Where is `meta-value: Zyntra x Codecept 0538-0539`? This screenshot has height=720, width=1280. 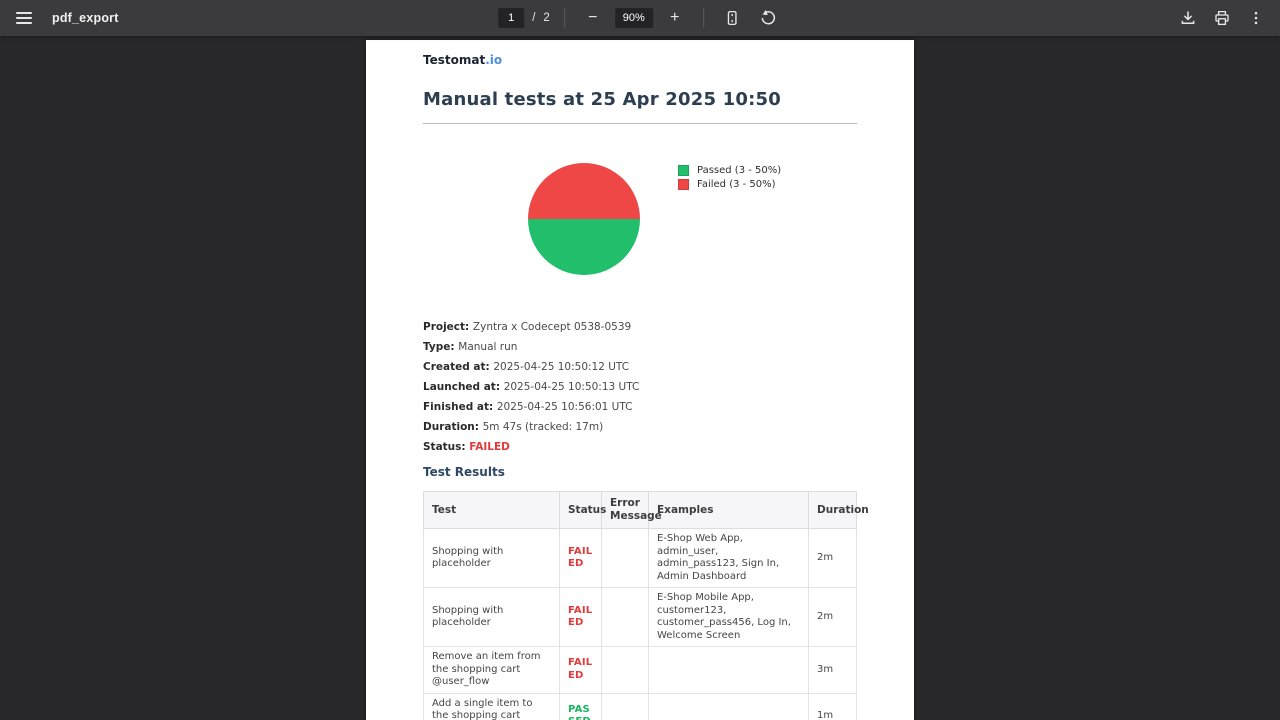 meta-value: Zyntra x Codecept 0538-0539 is located at coordinates (552, 327).